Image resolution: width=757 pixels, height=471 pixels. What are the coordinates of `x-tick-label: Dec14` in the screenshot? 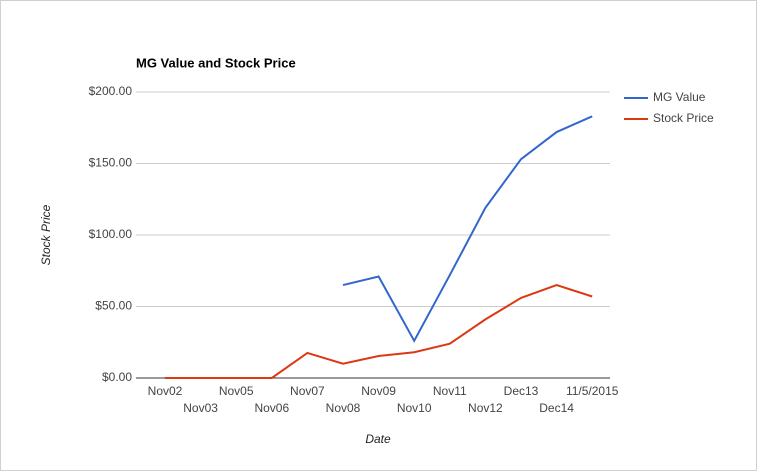 It's located at (556, 408).